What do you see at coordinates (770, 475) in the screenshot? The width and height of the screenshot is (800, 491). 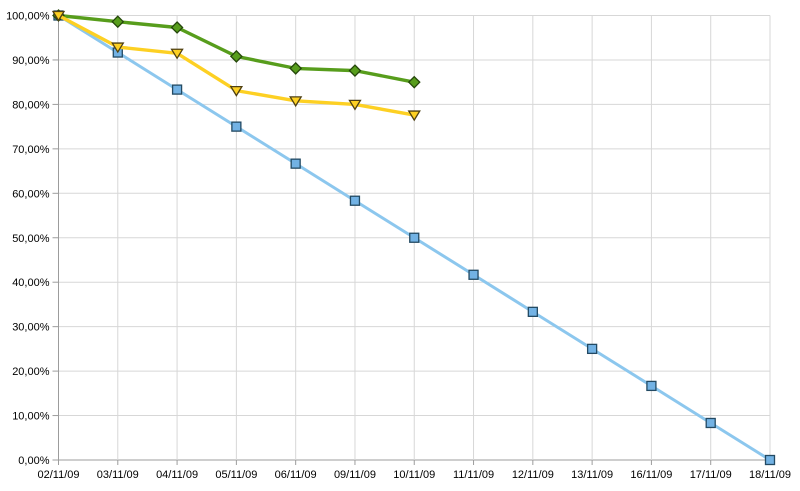 I see `x-axis-tick-label: 18/11/09` at bounding box center [770, 475].